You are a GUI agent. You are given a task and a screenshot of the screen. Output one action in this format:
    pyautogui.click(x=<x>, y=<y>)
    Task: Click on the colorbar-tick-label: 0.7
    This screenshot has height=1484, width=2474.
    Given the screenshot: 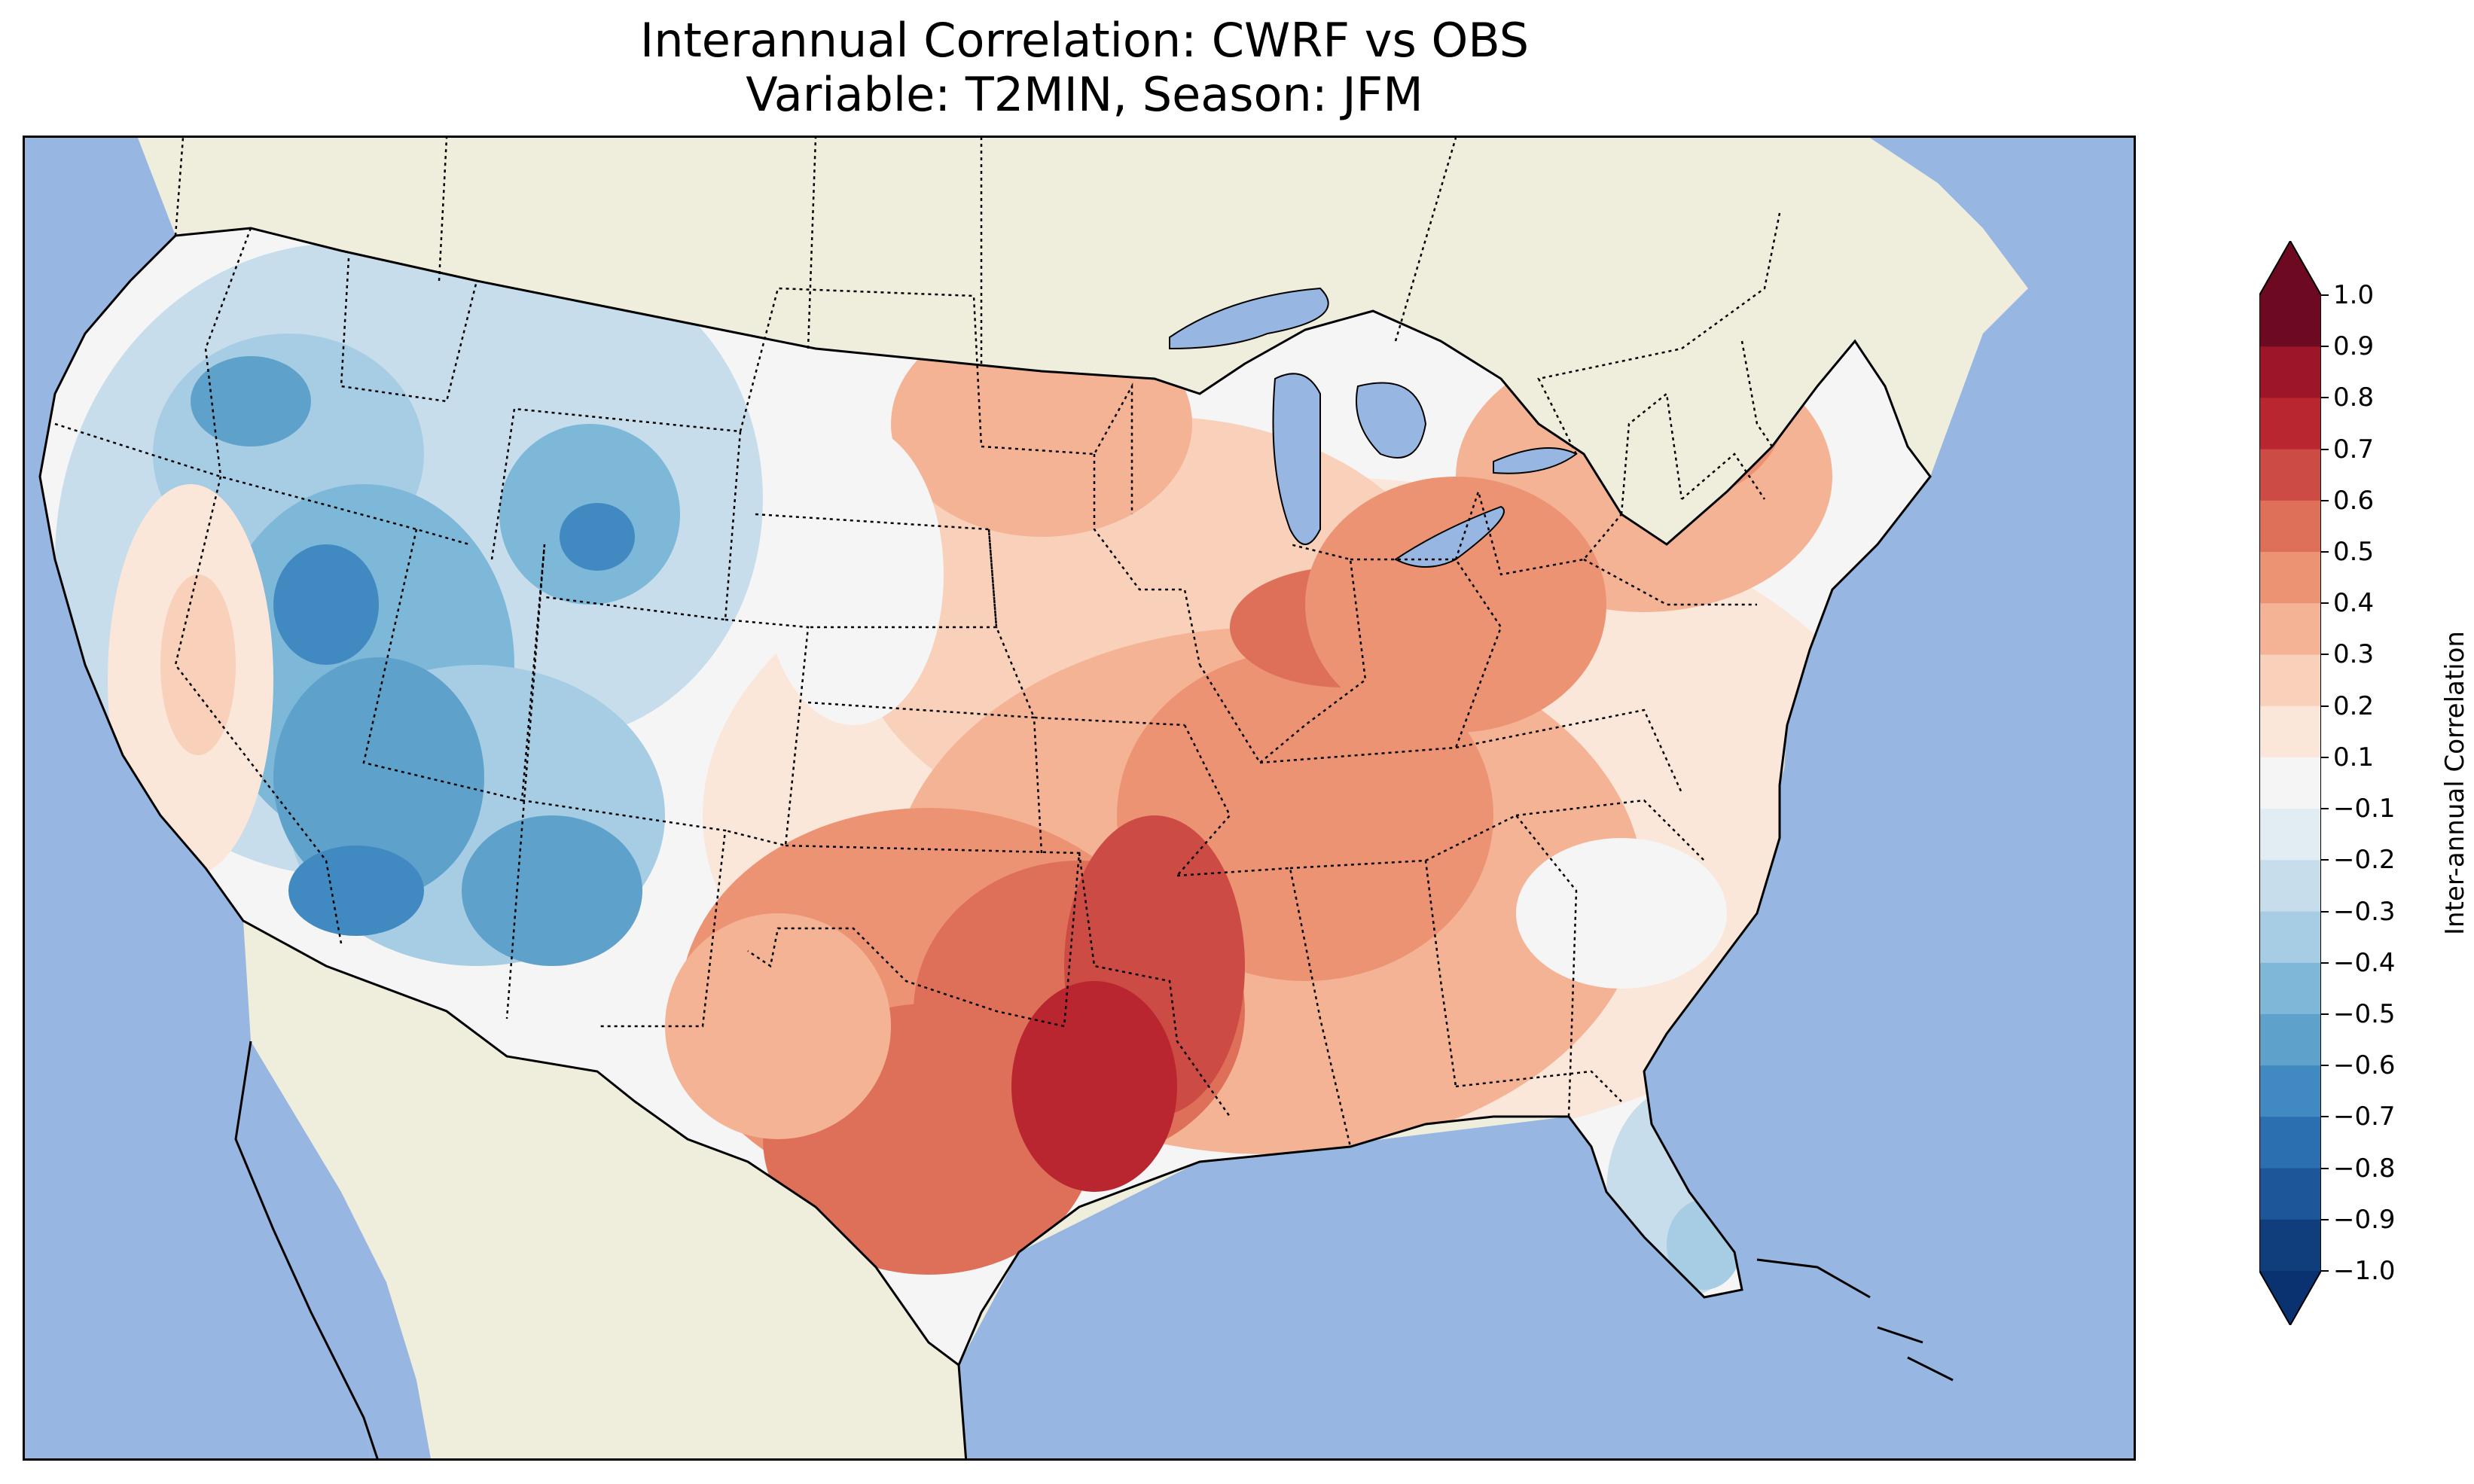 What is the action you would take?
    pyautogui.click(x=2354, y=449)
    